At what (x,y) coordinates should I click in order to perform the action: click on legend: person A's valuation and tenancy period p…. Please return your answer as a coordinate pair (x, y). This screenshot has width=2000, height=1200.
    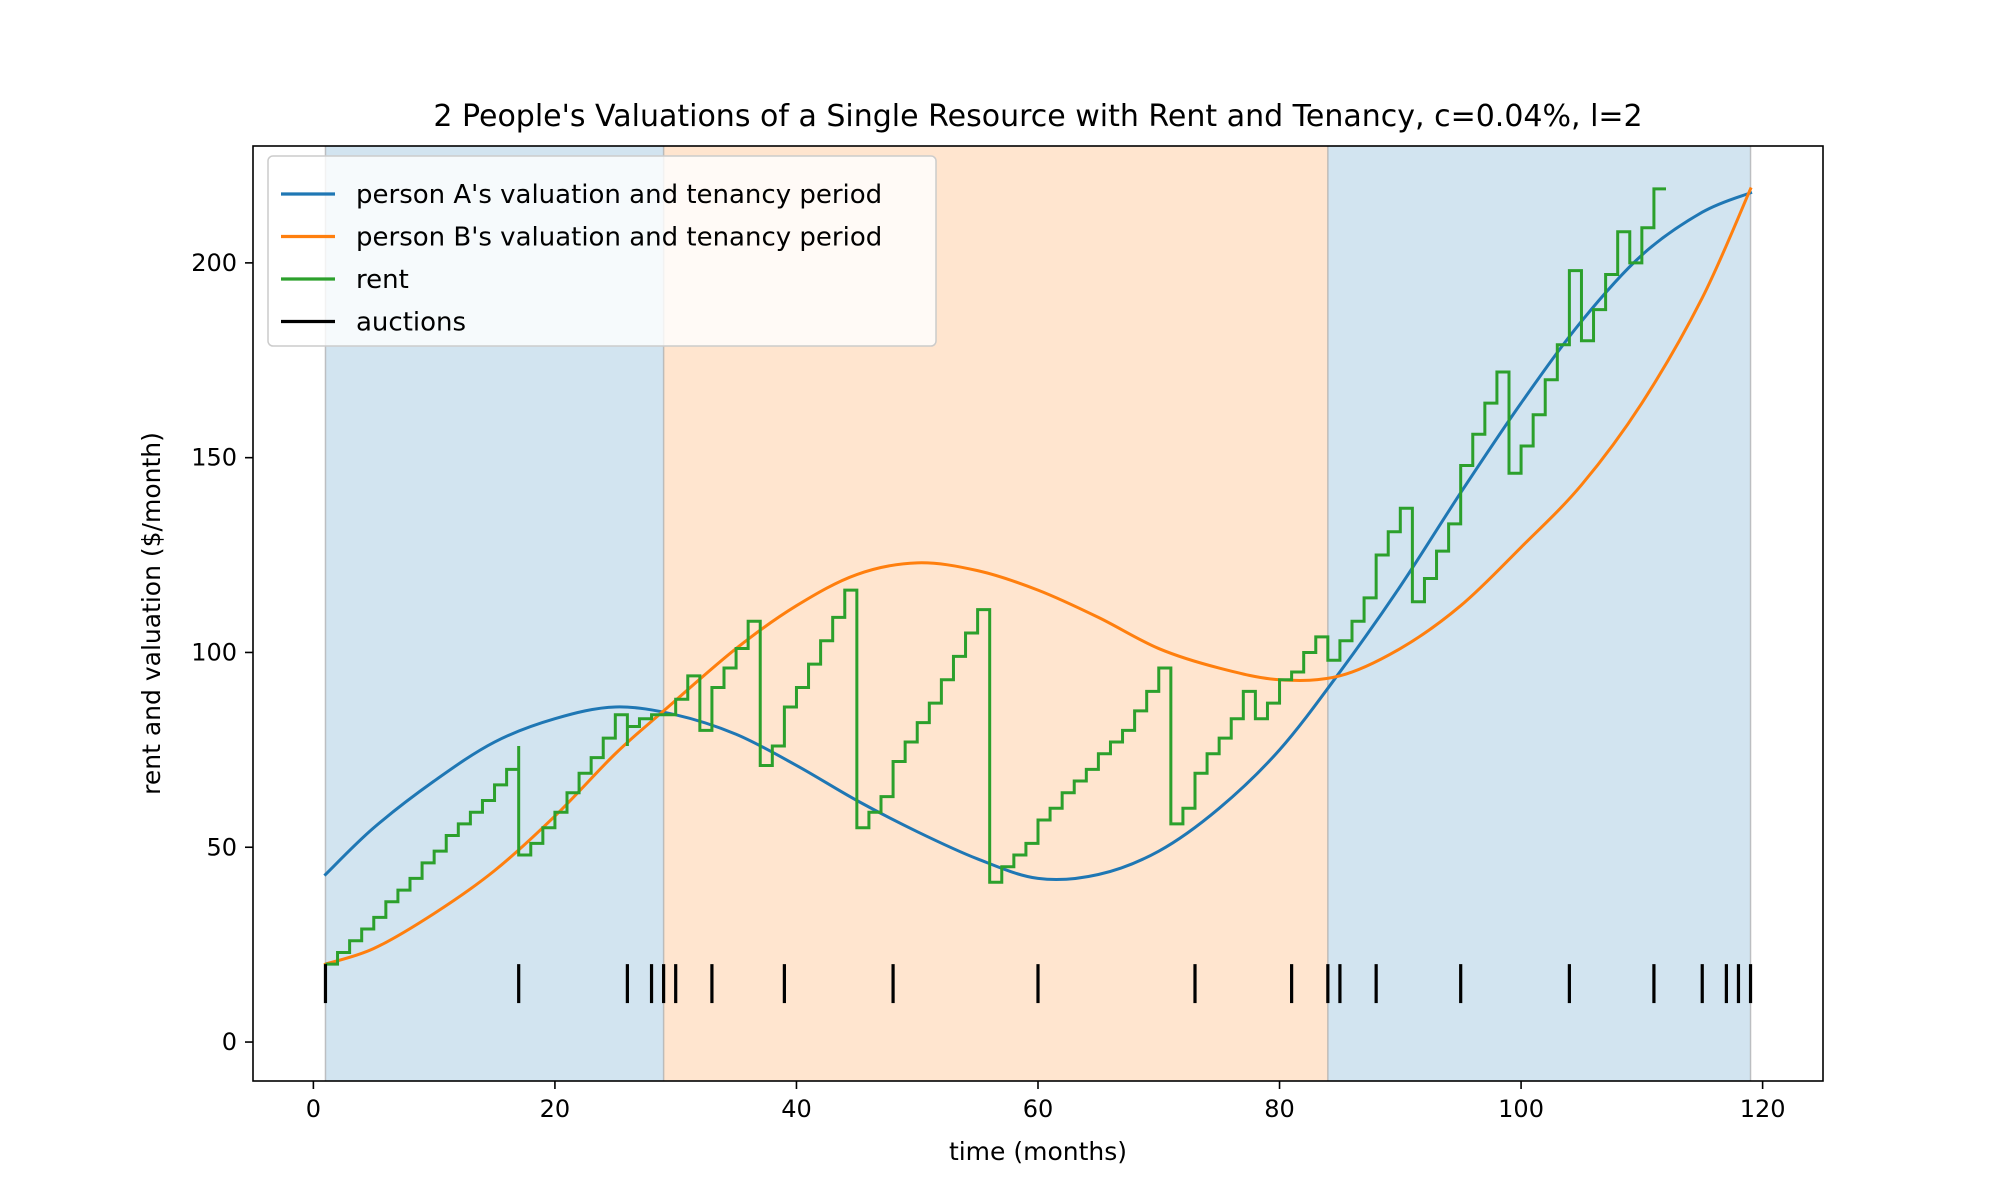
    Looking at the image, I should click on (602, 251).